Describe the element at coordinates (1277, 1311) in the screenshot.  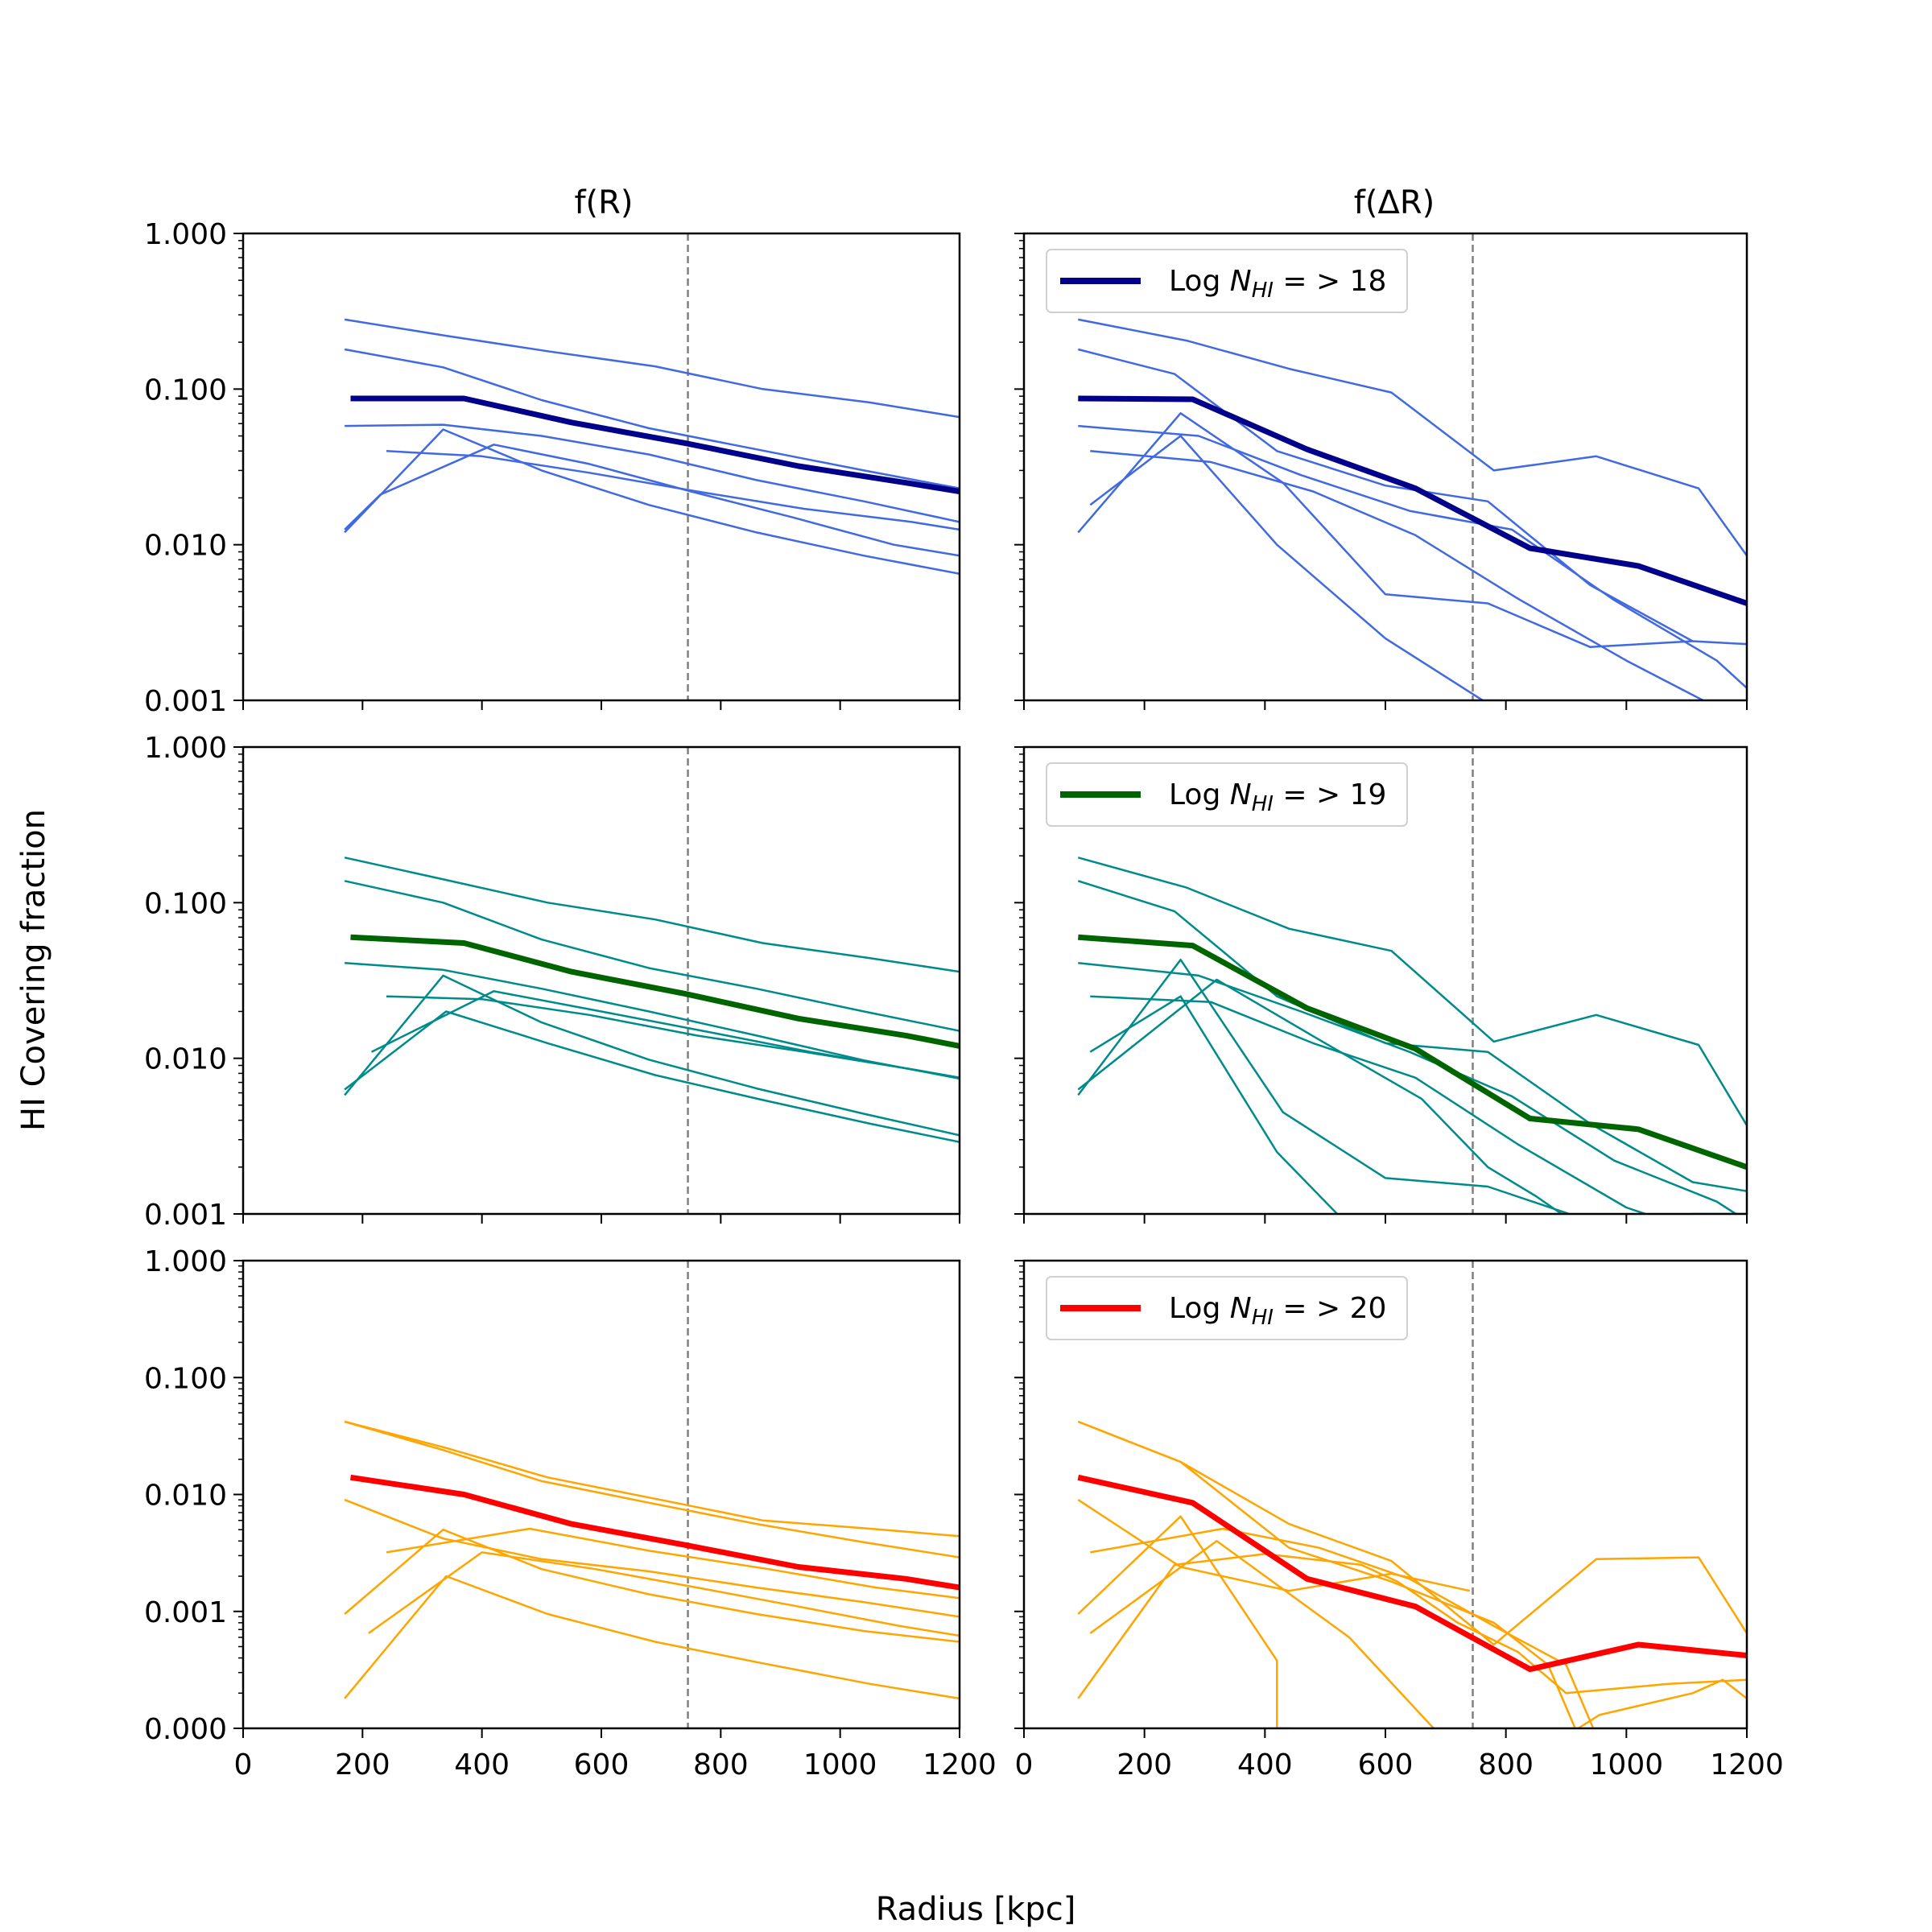
I see `legend-label: Log NHI = > 20` at that location.